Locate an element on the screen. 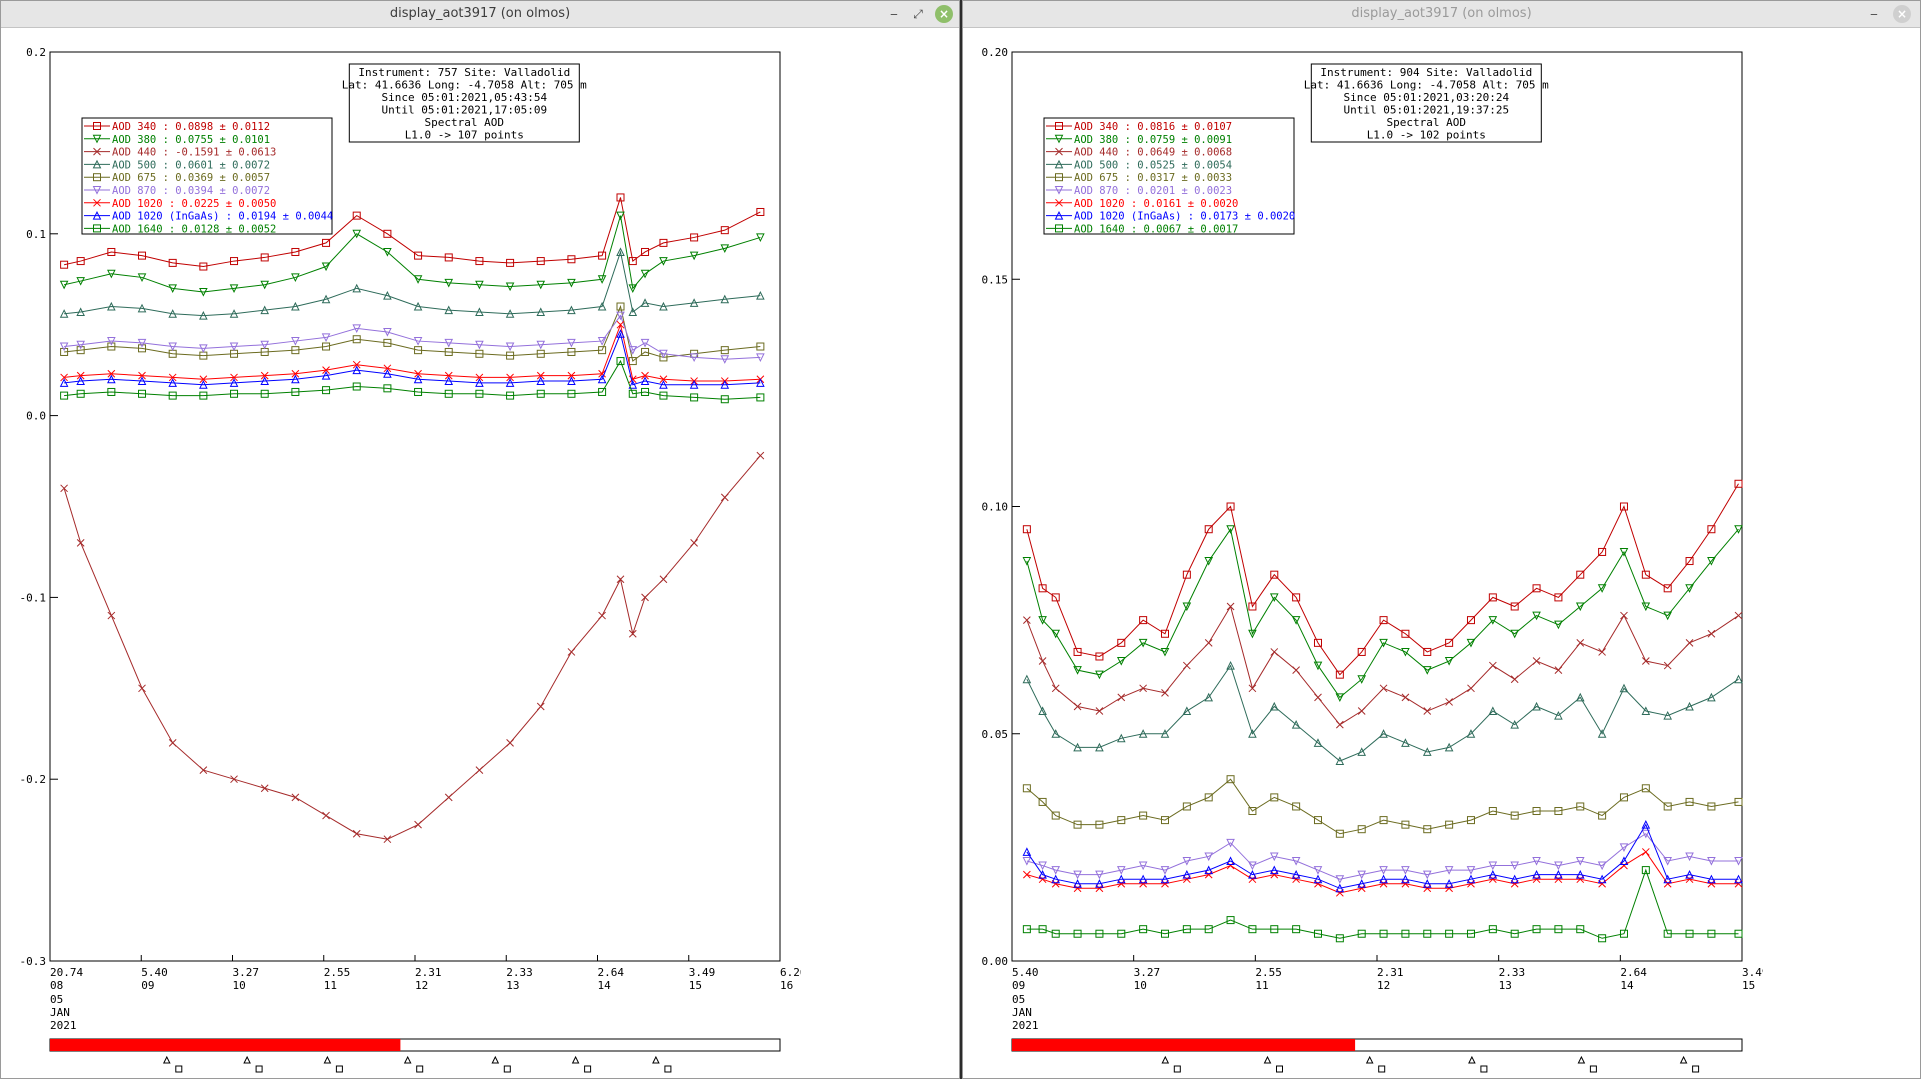  legend-entry: AOD 440 : -0.1591 ± 0.0613 is located at coordinates (194, 153).